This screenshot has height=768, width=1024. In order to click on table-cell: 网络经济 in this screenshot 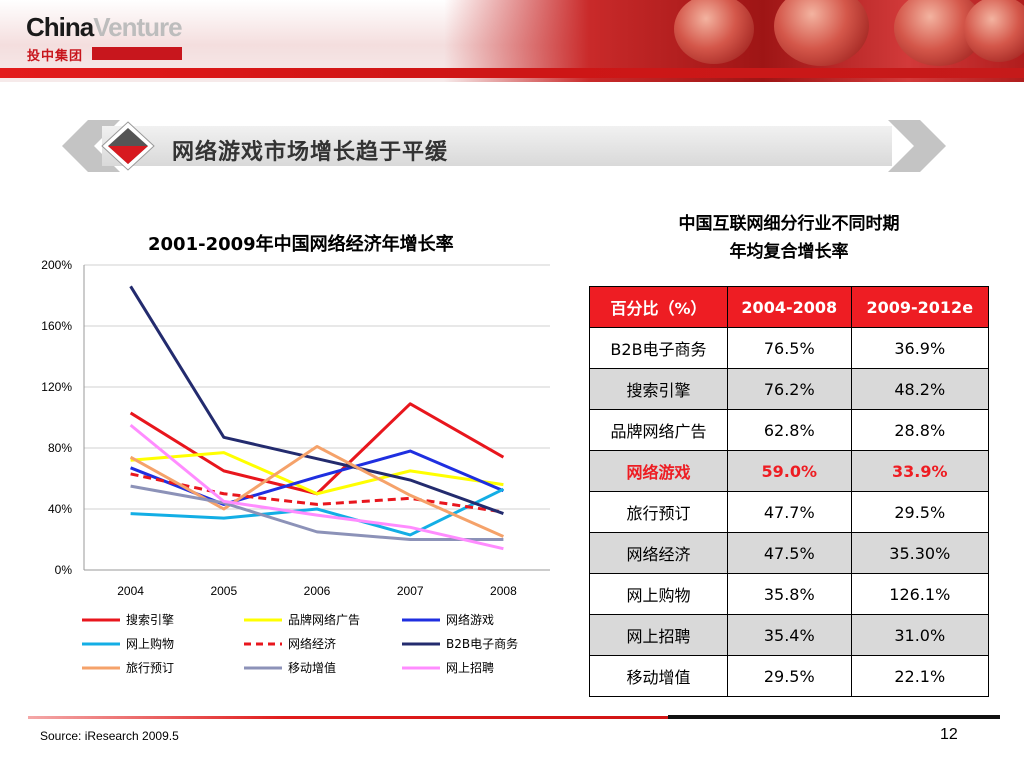, I will do `click(658, 553)`.